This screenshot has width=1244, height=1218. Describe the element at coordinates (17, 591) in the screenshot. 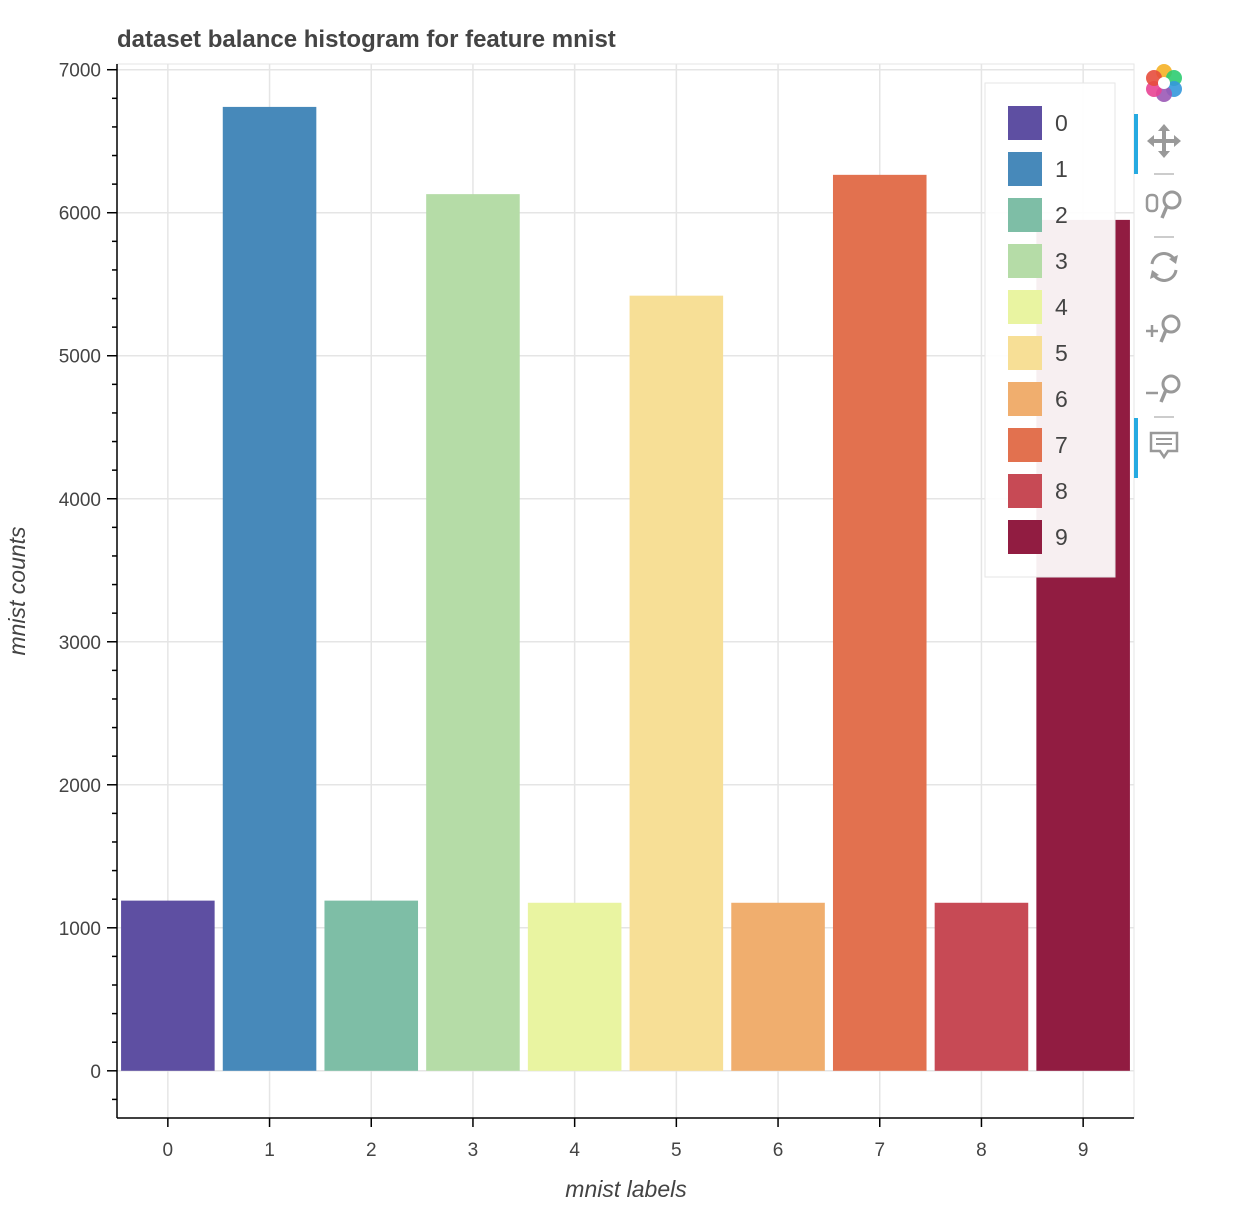

I see `y-axis-title: mnist counts` at that location.